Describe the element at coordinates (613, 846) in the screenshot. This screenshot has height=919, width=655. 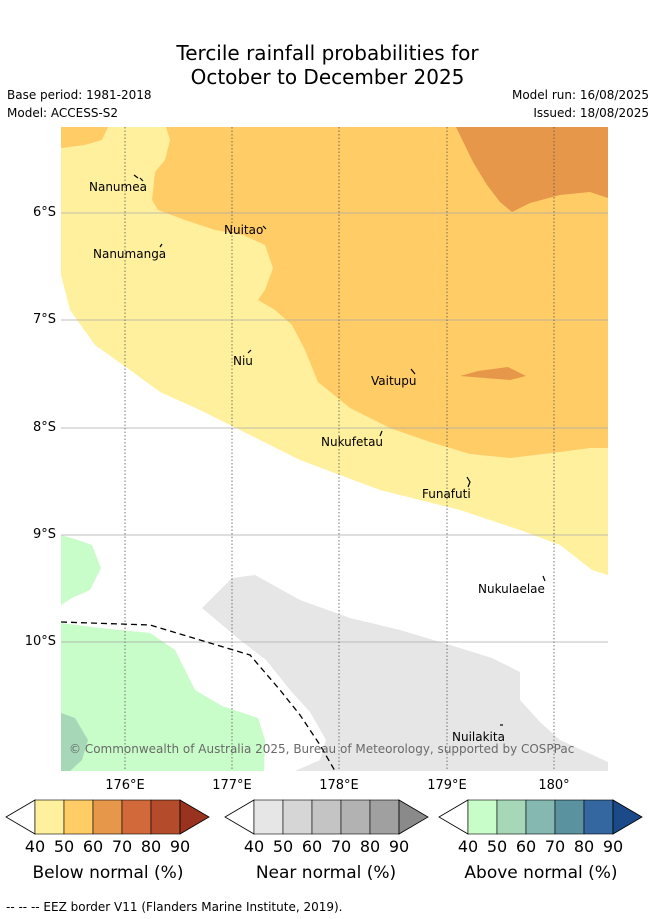
I see `legend-2-tick-90: 90` at that location.